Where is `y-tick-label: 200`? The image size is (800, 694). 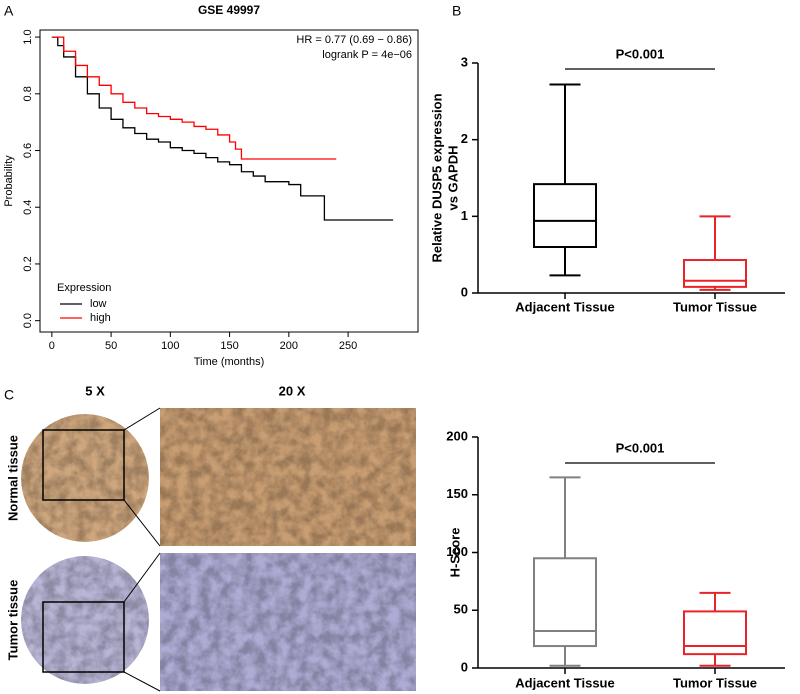
y-tick-label: 200 is located at coordinates (457, 435).